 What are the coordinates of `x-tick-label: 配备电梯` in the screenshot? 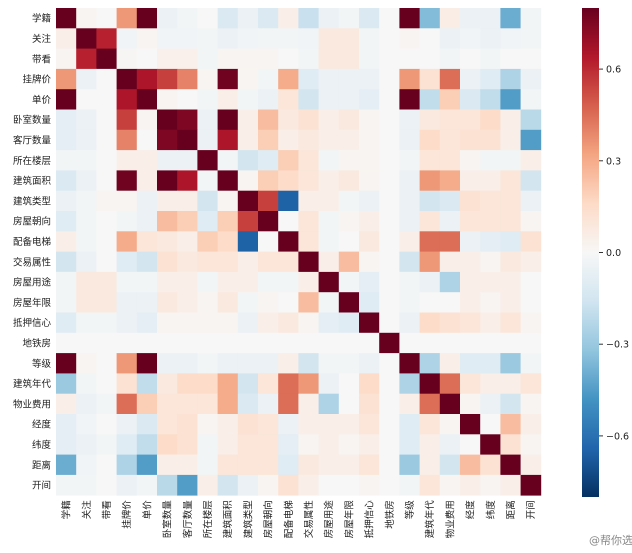 It's located at (289, 519).